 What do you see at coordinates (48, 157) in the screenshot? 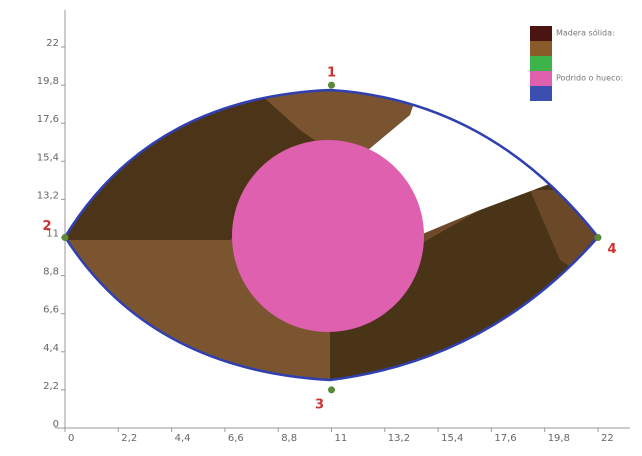
I see `y-tick-label: 15,4` at bounding box center [48, 157].